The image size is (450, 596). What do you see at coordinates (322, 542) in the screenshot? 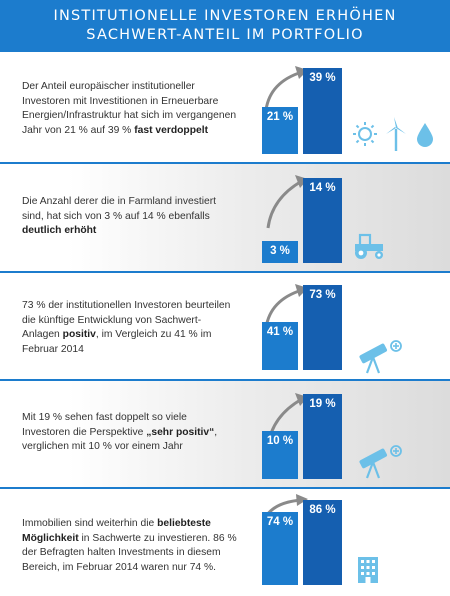
I see `bar-current: 86 %` at bounding box center [322, 542].